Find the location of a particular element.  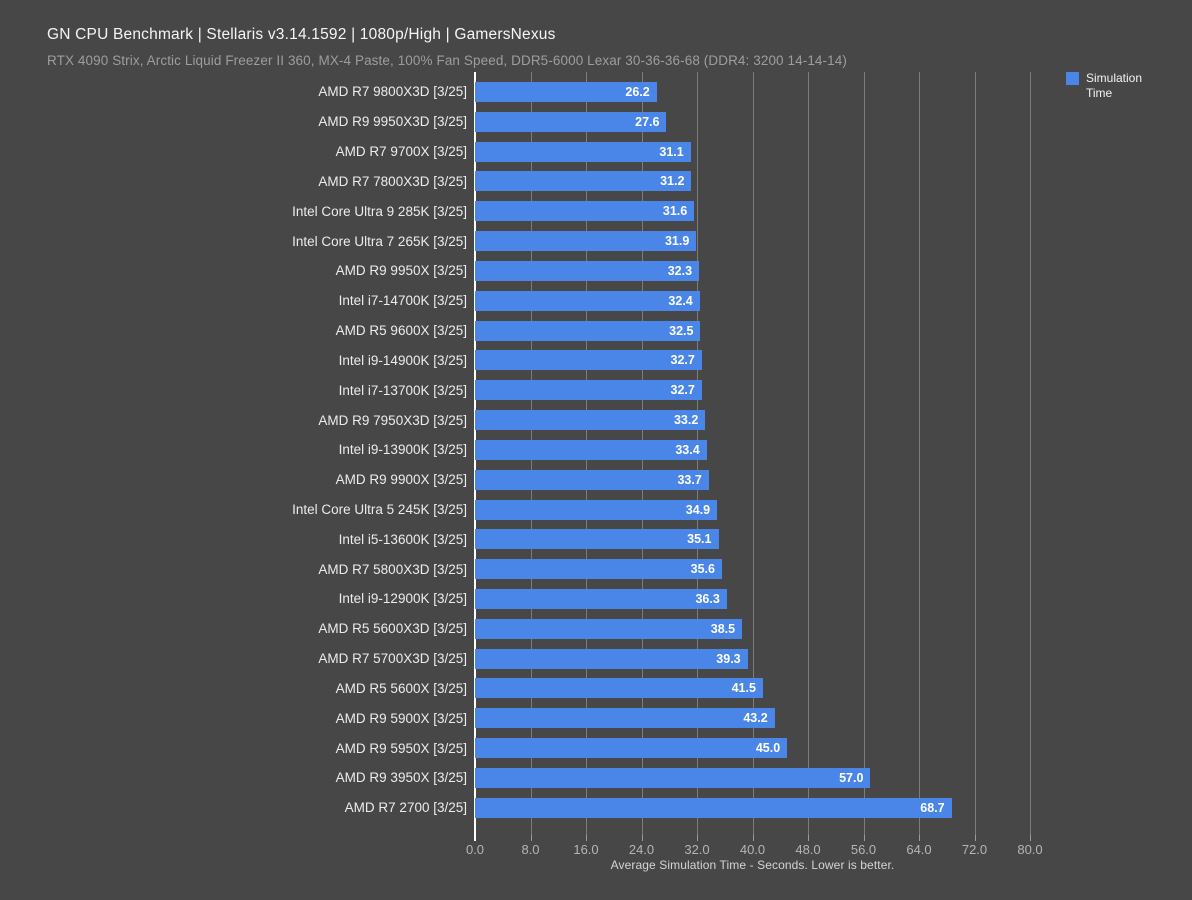

category-label: AMD R7 5800X3D [3/25] is located at coordinates (392, 569).